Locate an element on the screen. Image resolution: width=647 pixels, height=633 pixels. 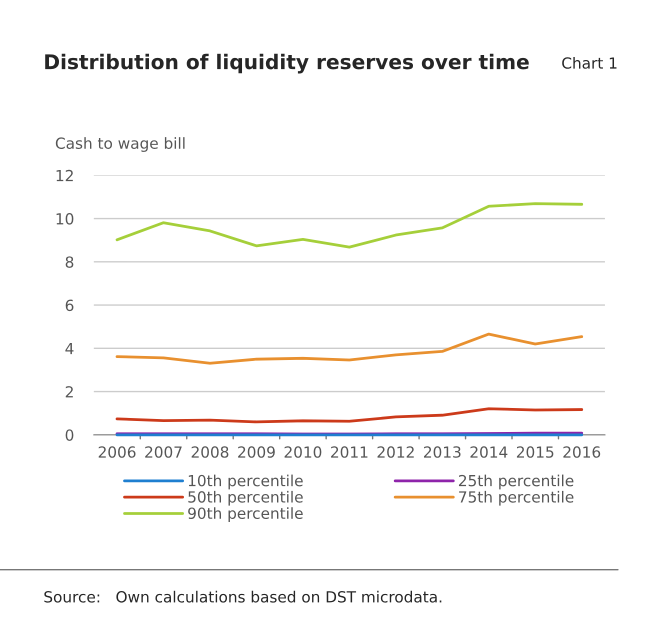
x-tick-label: 2015 is located at coordinates (535, 452).